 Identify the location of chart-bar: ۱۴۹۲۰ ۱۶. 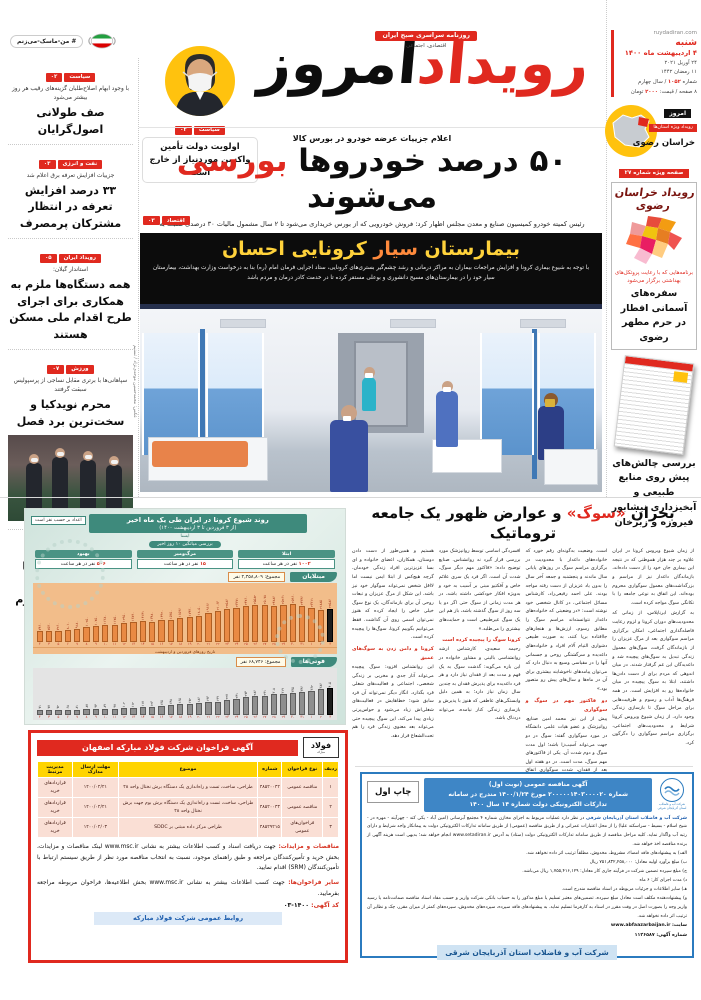
(161, 627).